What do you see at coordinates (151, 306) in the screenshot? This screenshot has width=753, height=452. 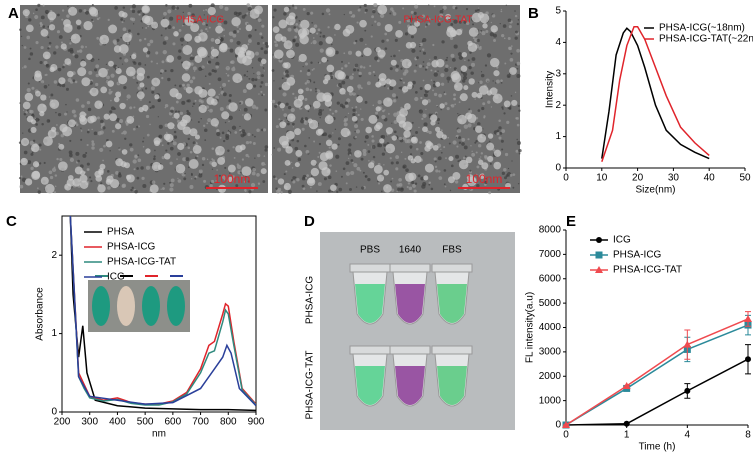 I see `inset-tube` at bounding box center [151, 306].